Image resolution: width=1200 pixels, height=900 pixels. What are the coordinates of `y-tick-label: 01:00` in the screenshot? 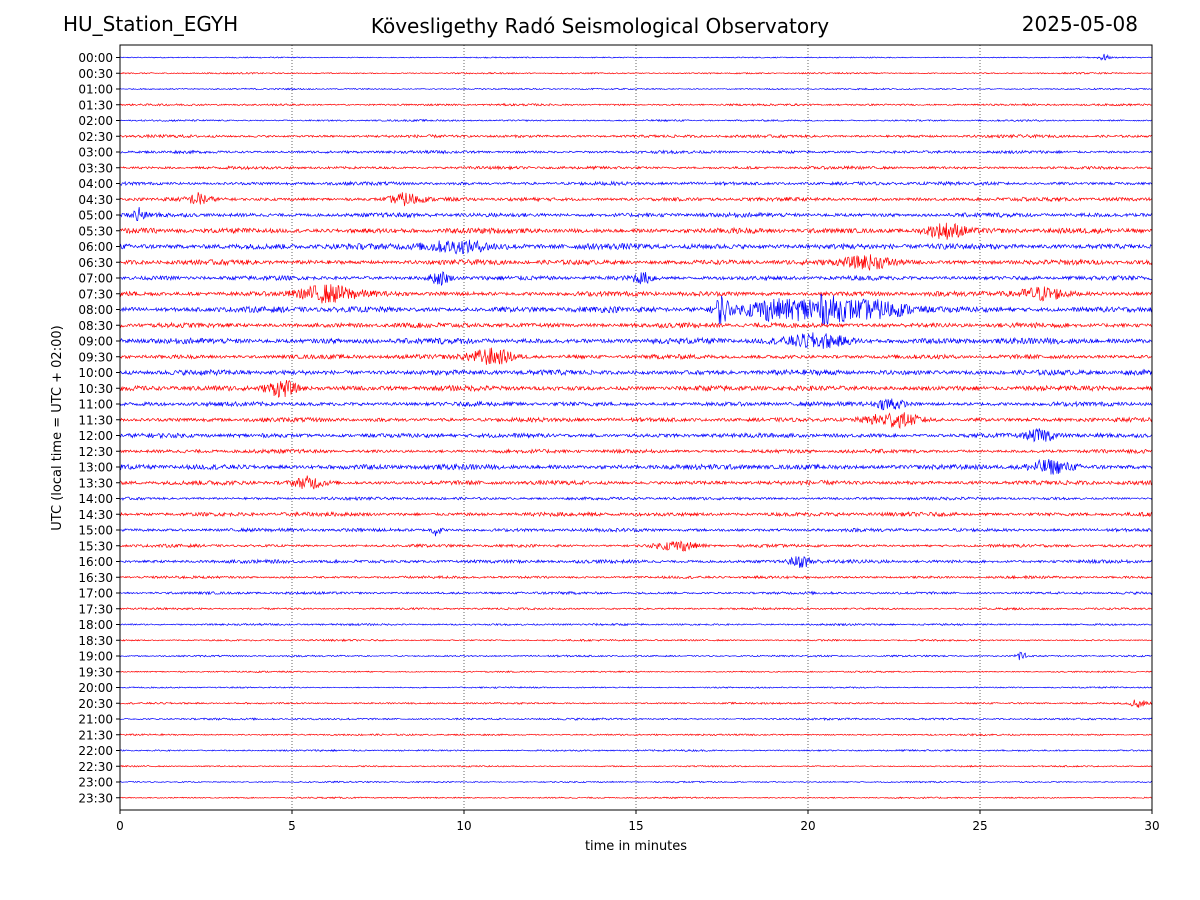 It's located at (95, 90).